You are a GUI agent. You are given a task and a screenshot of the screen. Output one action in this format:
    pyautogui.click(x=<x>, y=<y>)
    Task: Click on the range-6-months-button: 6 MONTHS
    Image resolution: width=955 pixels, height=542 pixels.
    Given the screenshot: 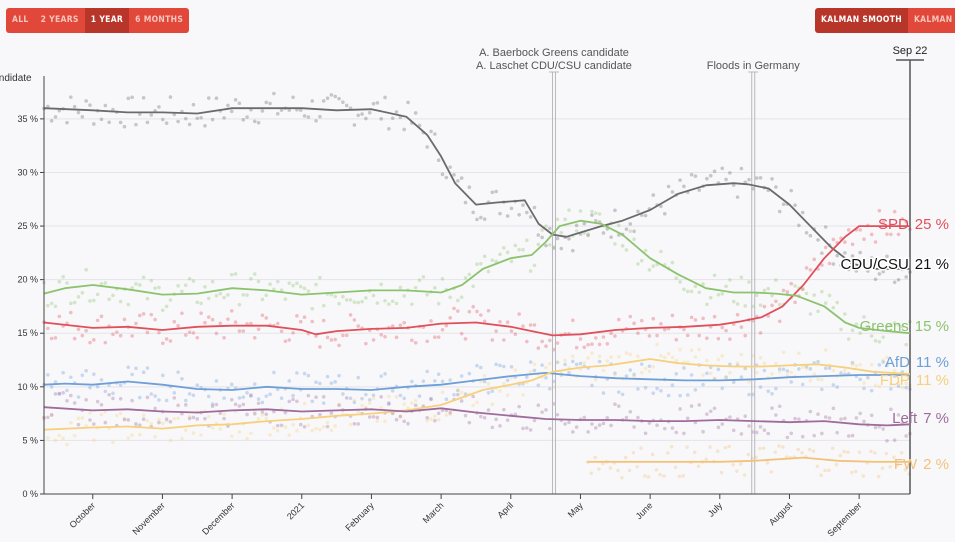 What is the action you would take?
    pyautogui.click(x=159, y=20)
    